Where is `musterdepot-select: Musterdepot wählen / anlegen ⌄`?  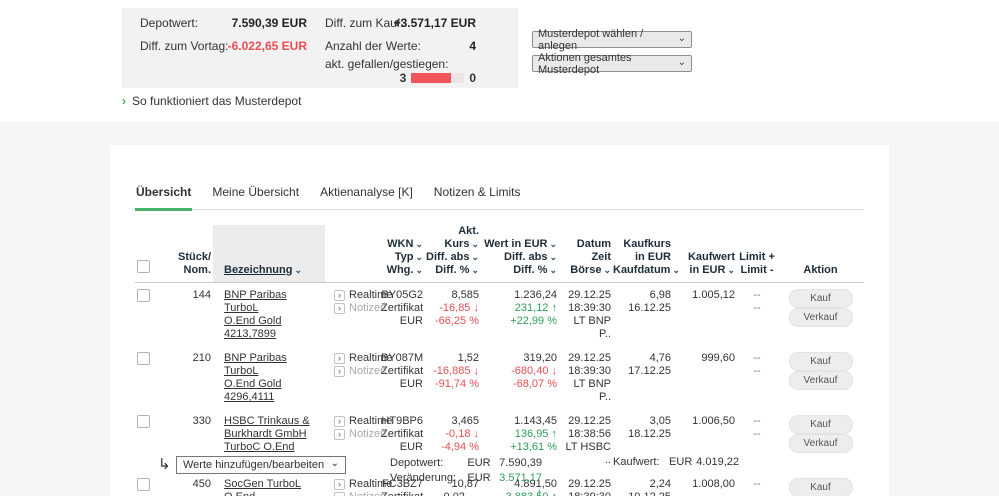 musterdepot-select: Musterdepot wählen / anlegen ⌄ is located at coordinates (612, 40).